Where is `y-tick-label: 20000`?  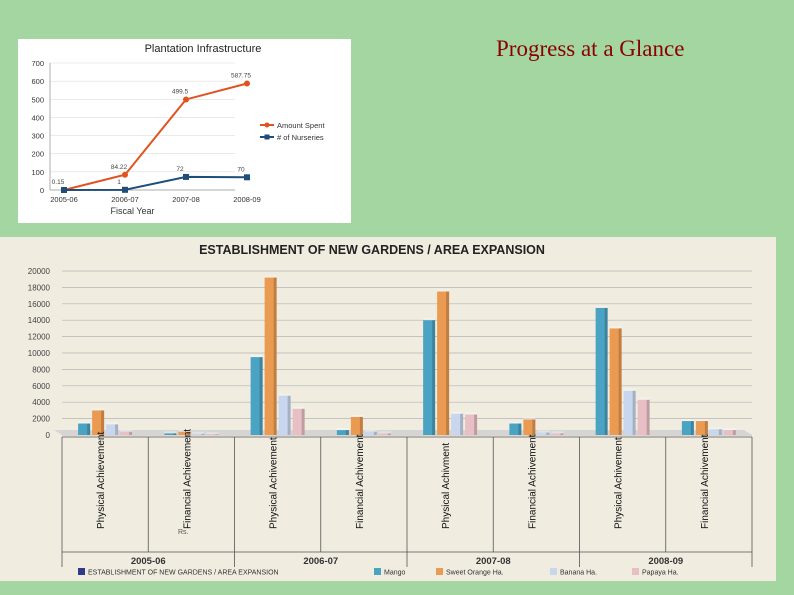
y-tick-label: 20000 is located at coordinates (39, 271).